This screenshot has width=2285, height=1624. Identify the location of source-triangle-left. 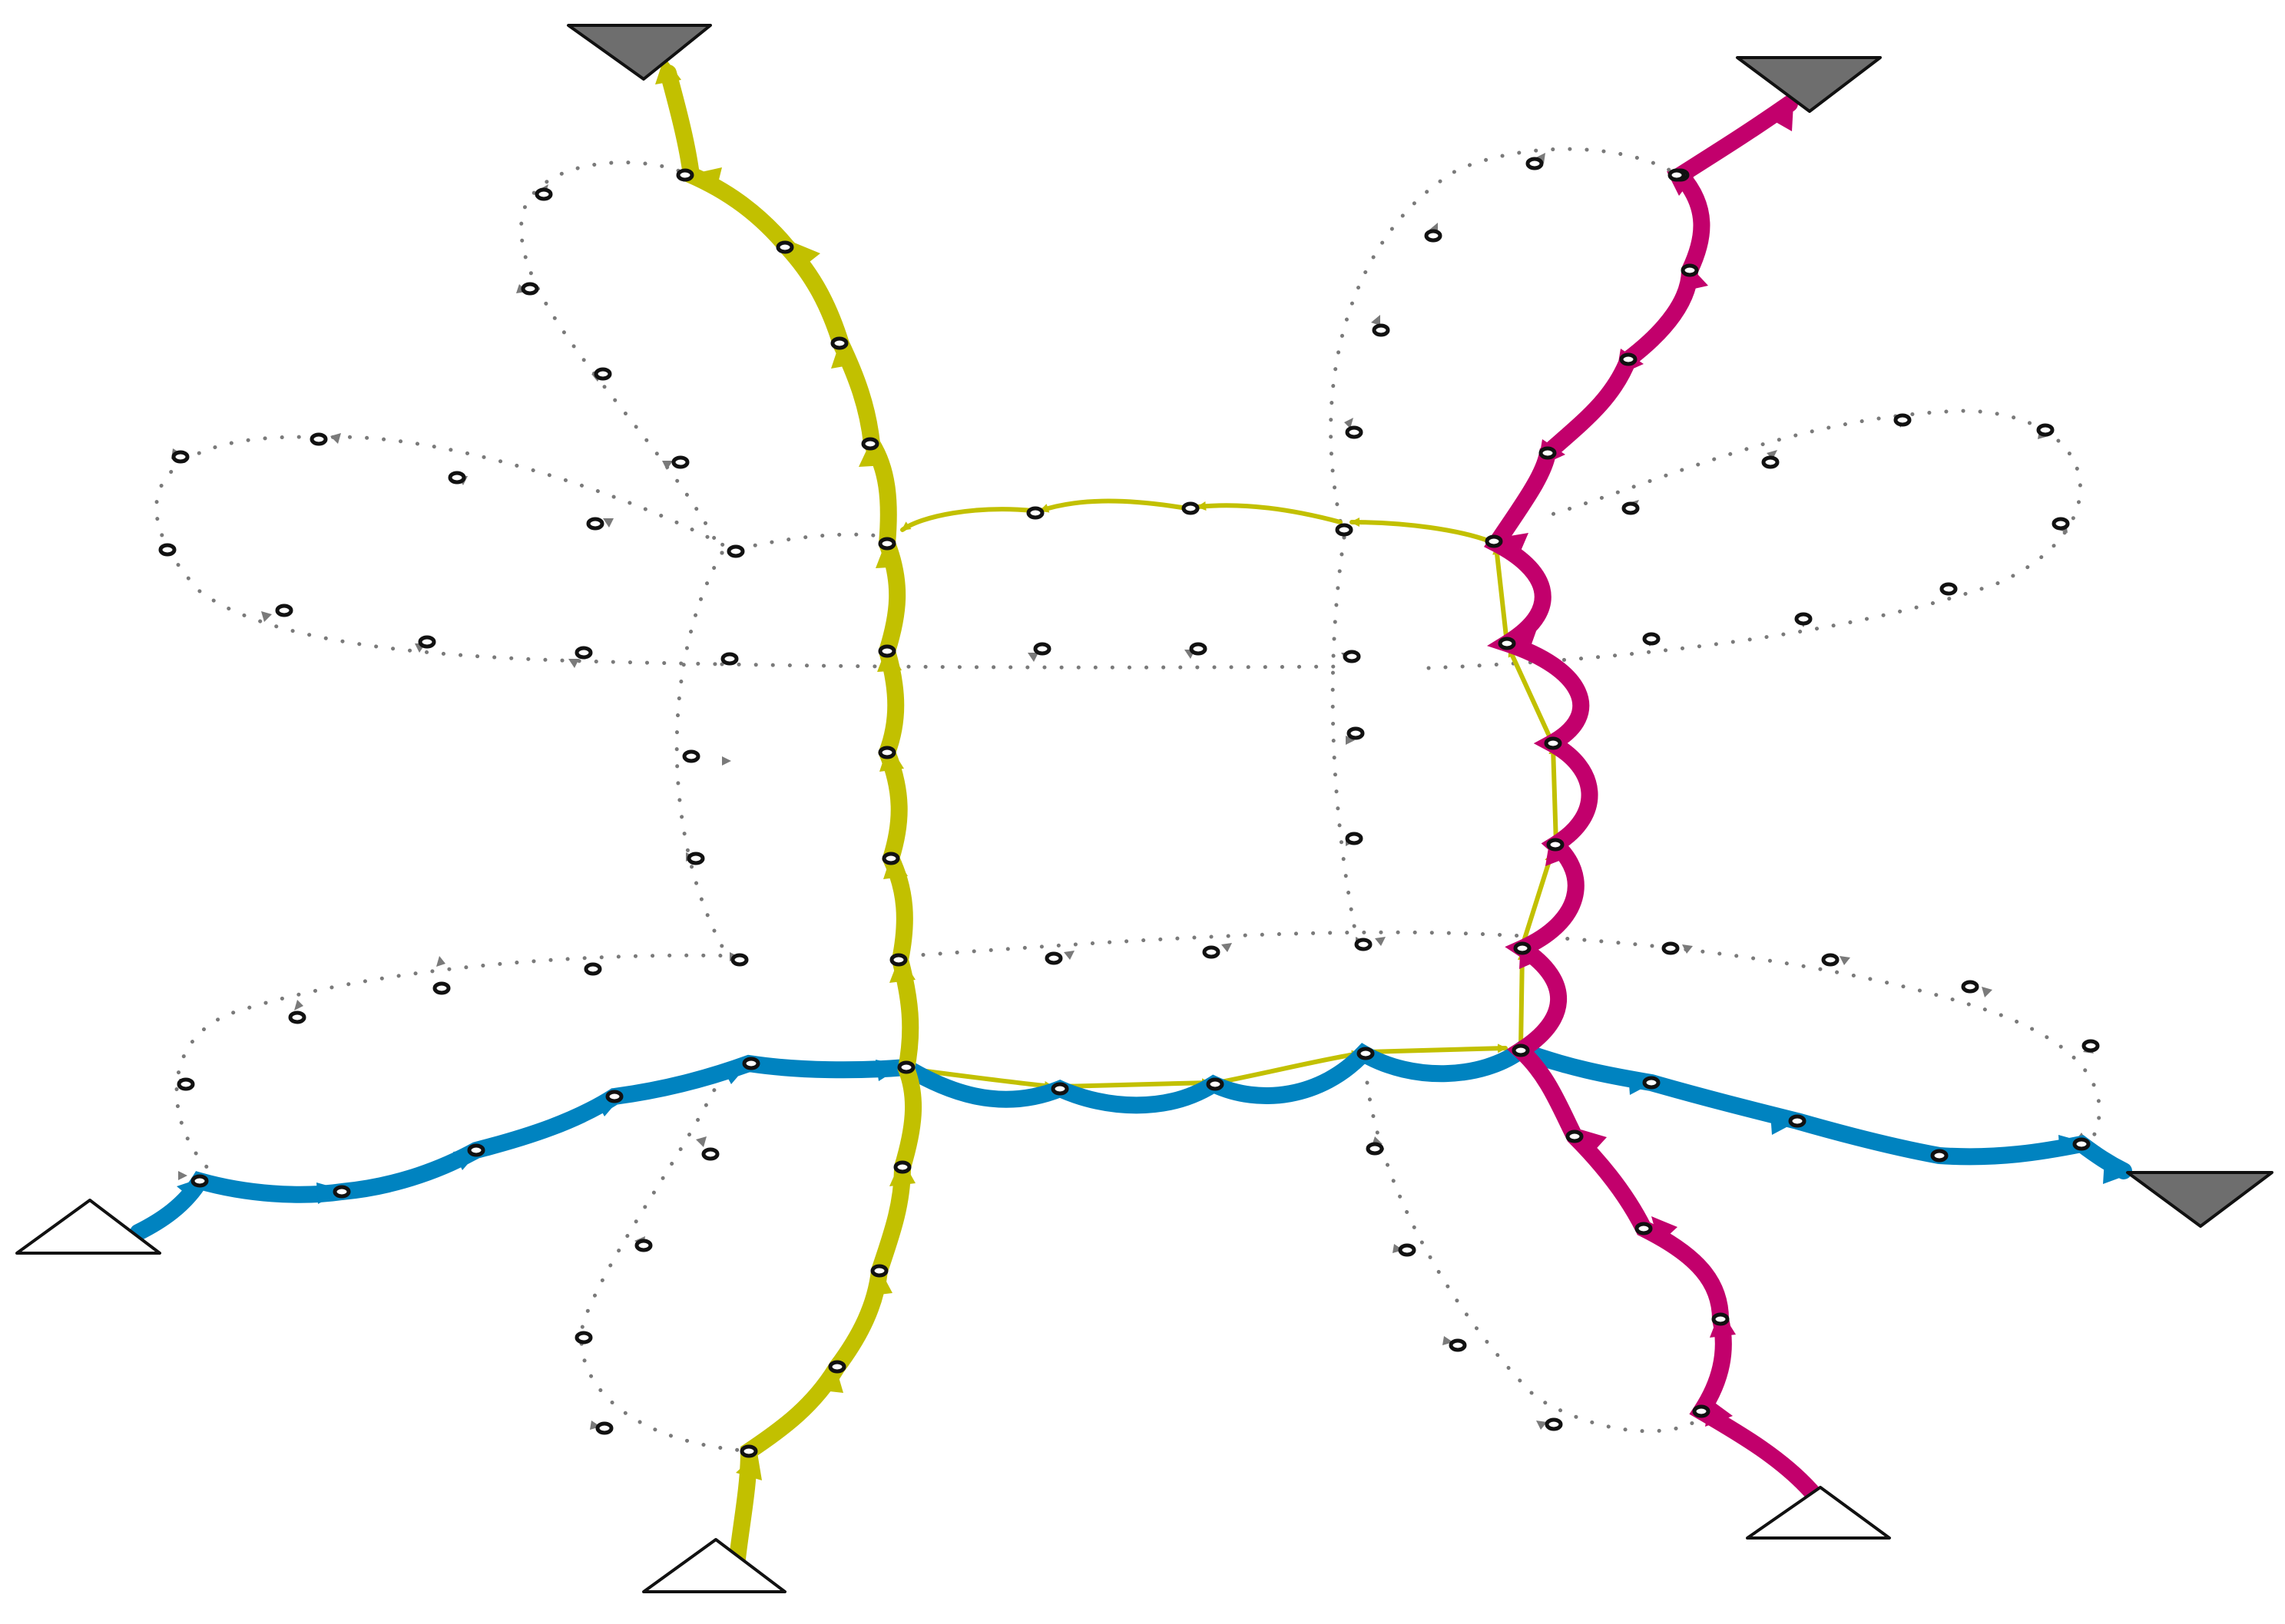
(88, 1227).